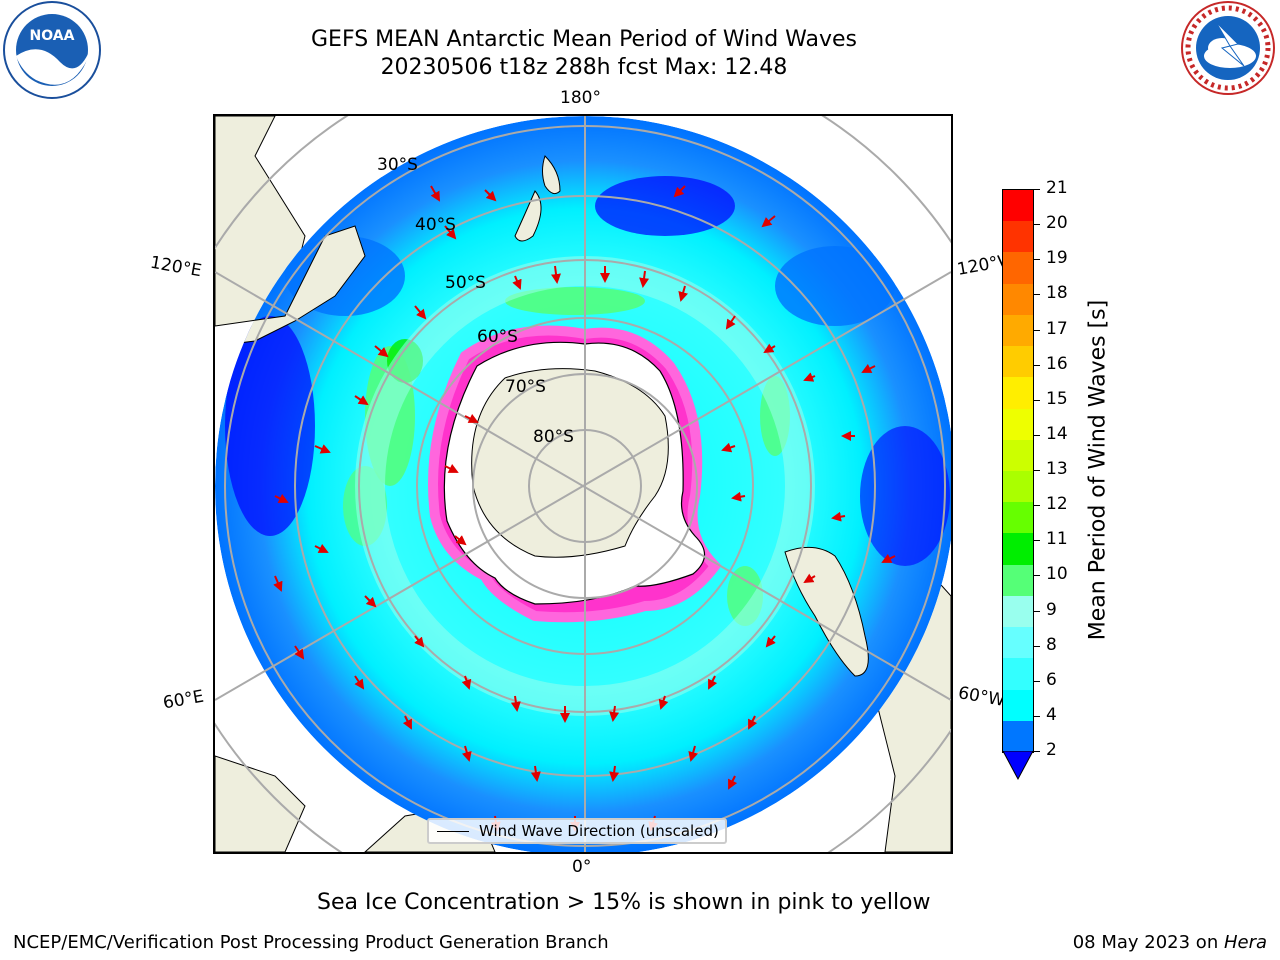 The height and width of the screenshot is (960, 1280). I want to click on colorbar-tick-label: 4, so click(1051, 715).